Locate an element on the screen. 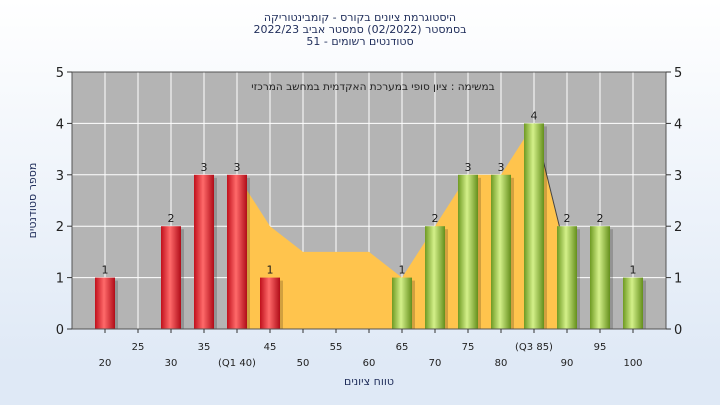 The height and width of the screenshot is (405, 720). x-tick-label: 30 is located at coordinates (171, 363).